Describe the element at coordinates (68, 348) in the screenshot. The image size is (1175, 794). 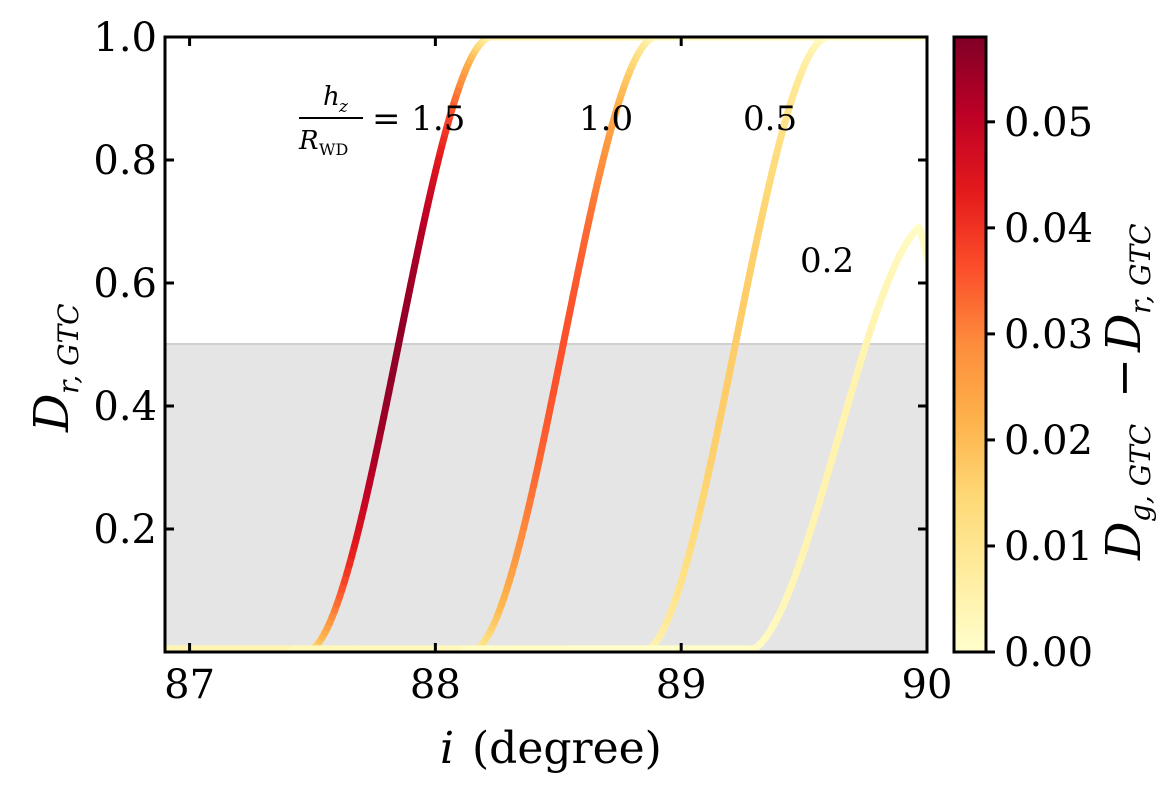
I see `y-axis-sub: r, GTC` at that location.